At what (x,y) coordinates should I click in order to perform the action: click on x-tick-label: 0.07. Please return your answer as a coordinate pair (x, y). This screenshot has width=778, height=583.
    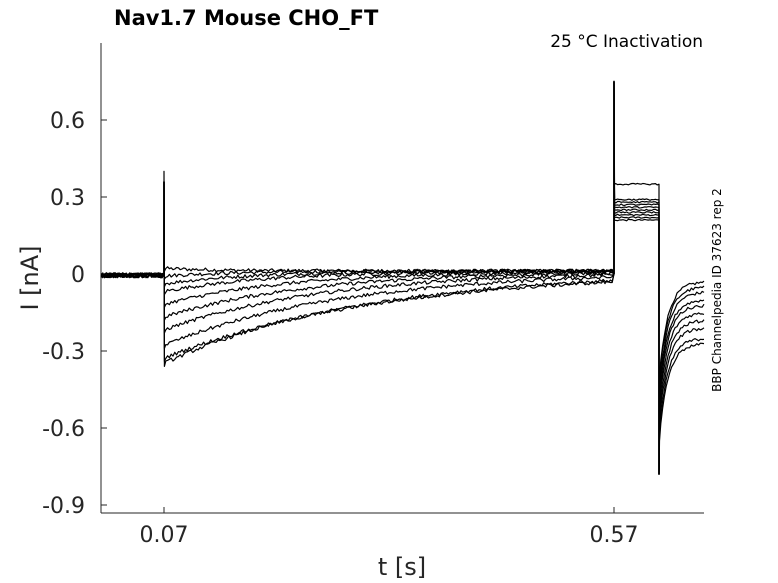
    Looking at the image, I should click on (164, 535).